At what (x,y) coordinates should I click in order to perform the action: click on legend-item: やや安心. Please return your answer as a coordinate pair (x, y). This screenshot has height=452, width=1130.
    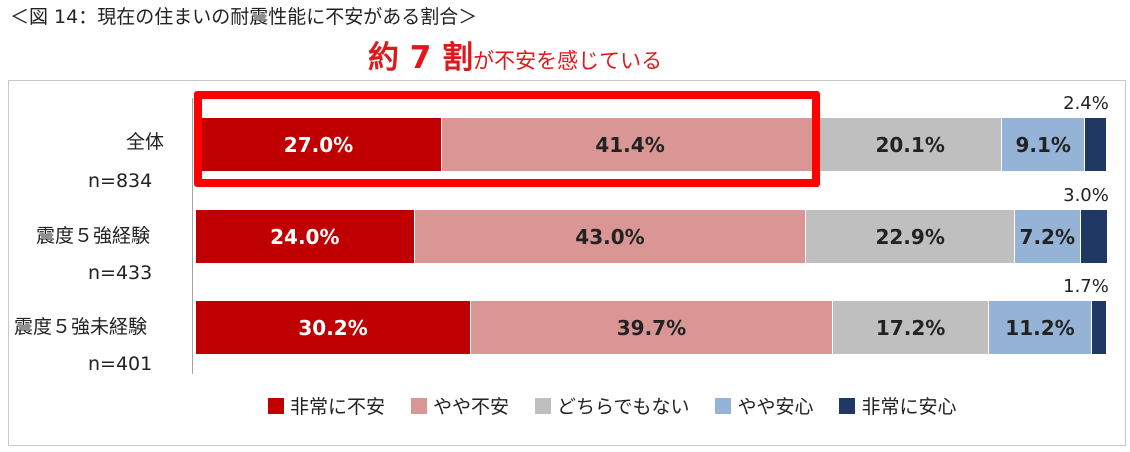
    Looking at the image, I should click on (764, 405).